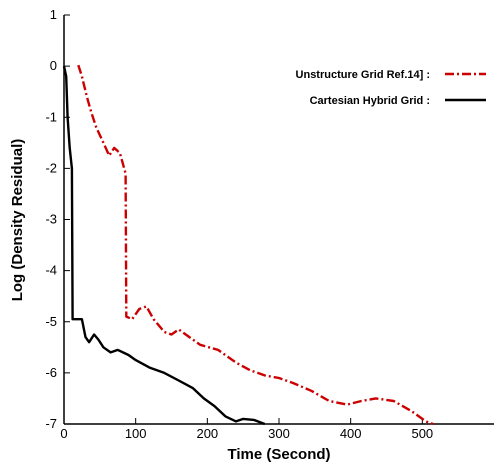 The width and height of the screenshot is (498, 463). Describe the element at coordinates (51, 270) in the screenshot. I see `y-tick-label: -4` at that location.